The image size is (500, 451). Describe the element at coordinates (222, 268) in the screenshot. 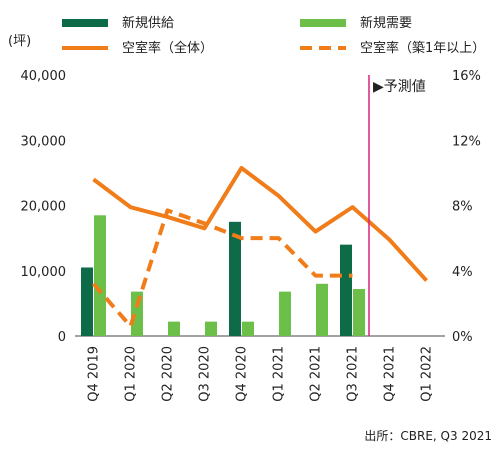

I see `line-vacancy-1yr` at that location.